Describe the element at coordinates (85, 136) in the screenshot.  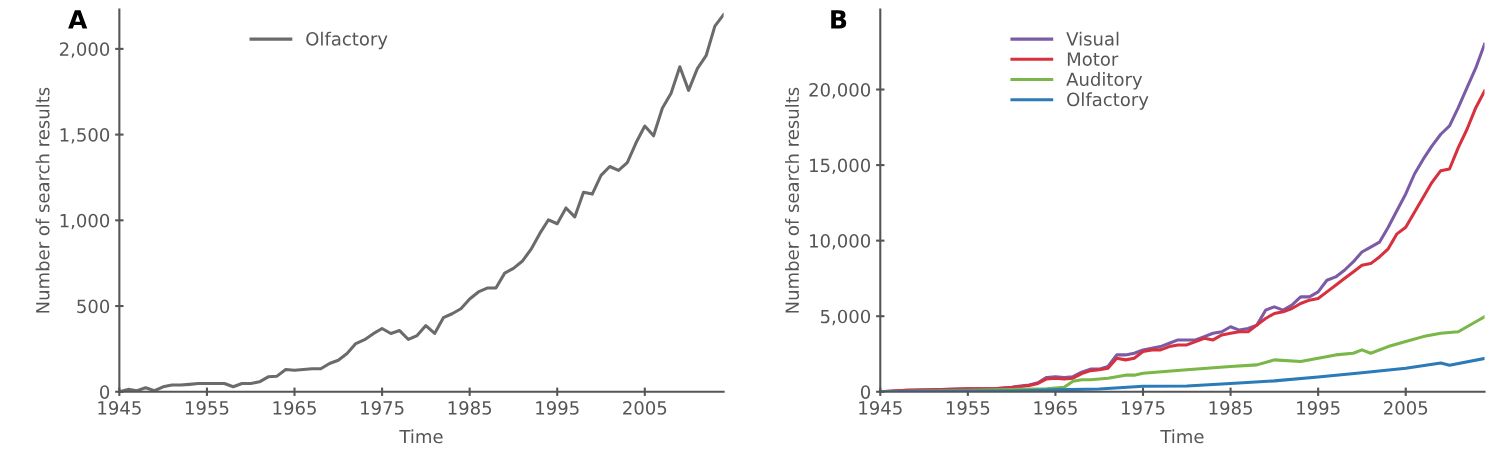
I see `y-tick-label: 1,500` at that location.